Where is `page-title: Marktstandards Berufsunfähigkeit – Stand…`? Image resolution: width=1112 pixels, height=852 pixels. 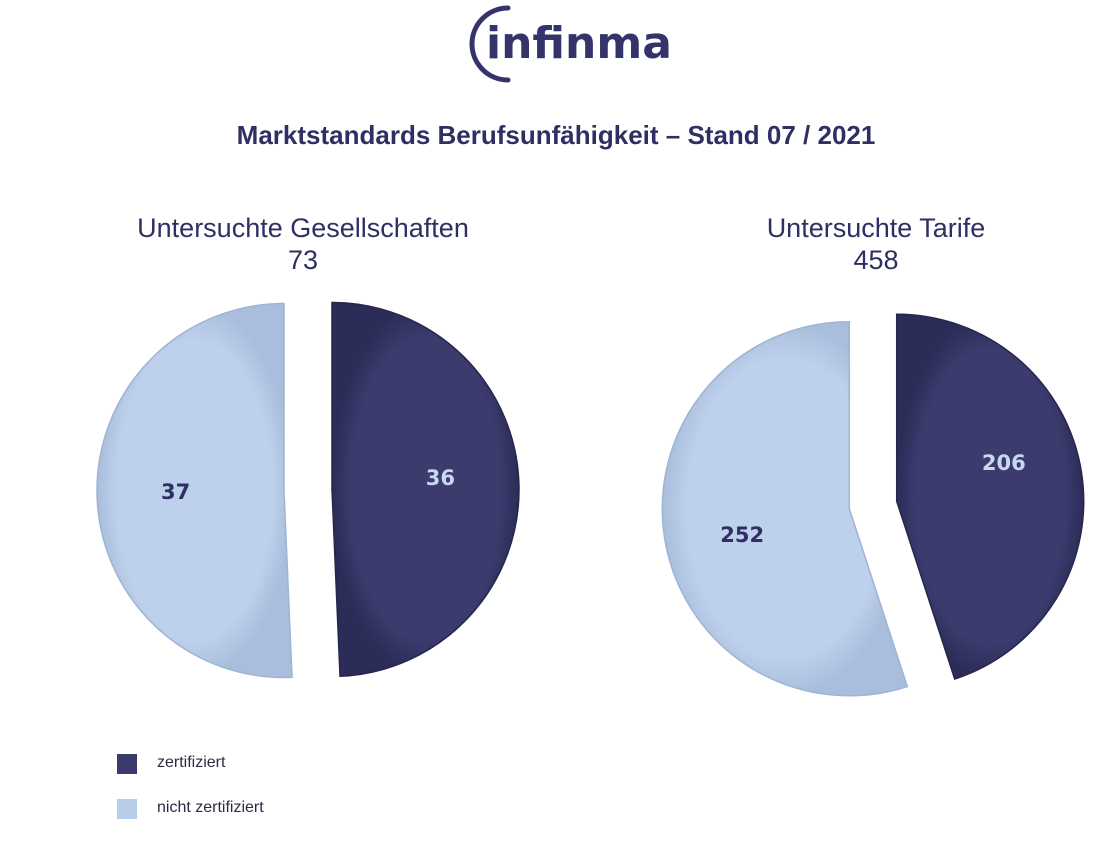 page-title: Marktstandards Berufsunfähigkeit – Stand… is located at coordinates (556, 135).